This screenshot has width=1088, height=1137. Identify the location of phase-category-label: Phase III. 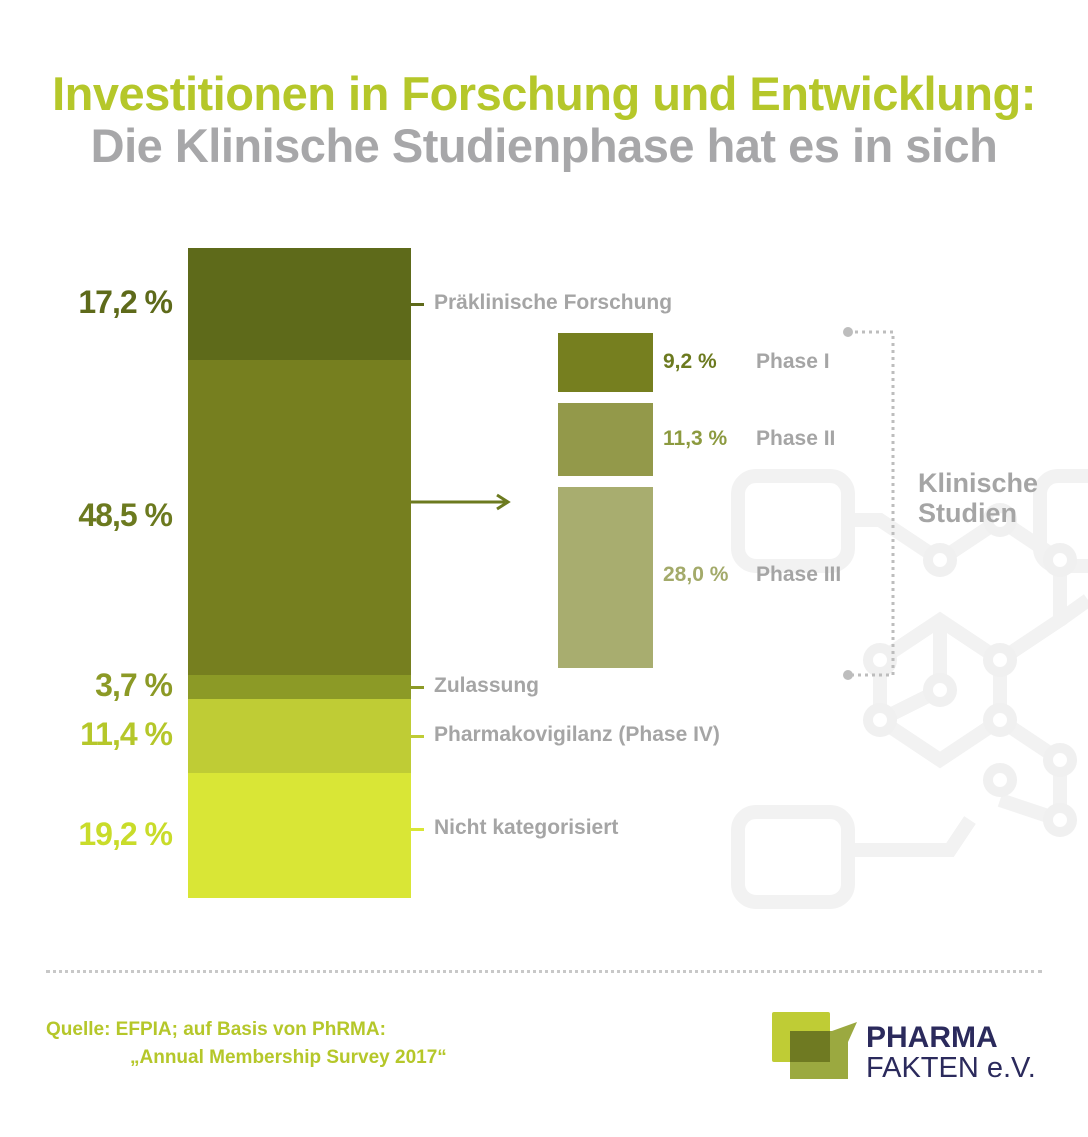
(799, 574).